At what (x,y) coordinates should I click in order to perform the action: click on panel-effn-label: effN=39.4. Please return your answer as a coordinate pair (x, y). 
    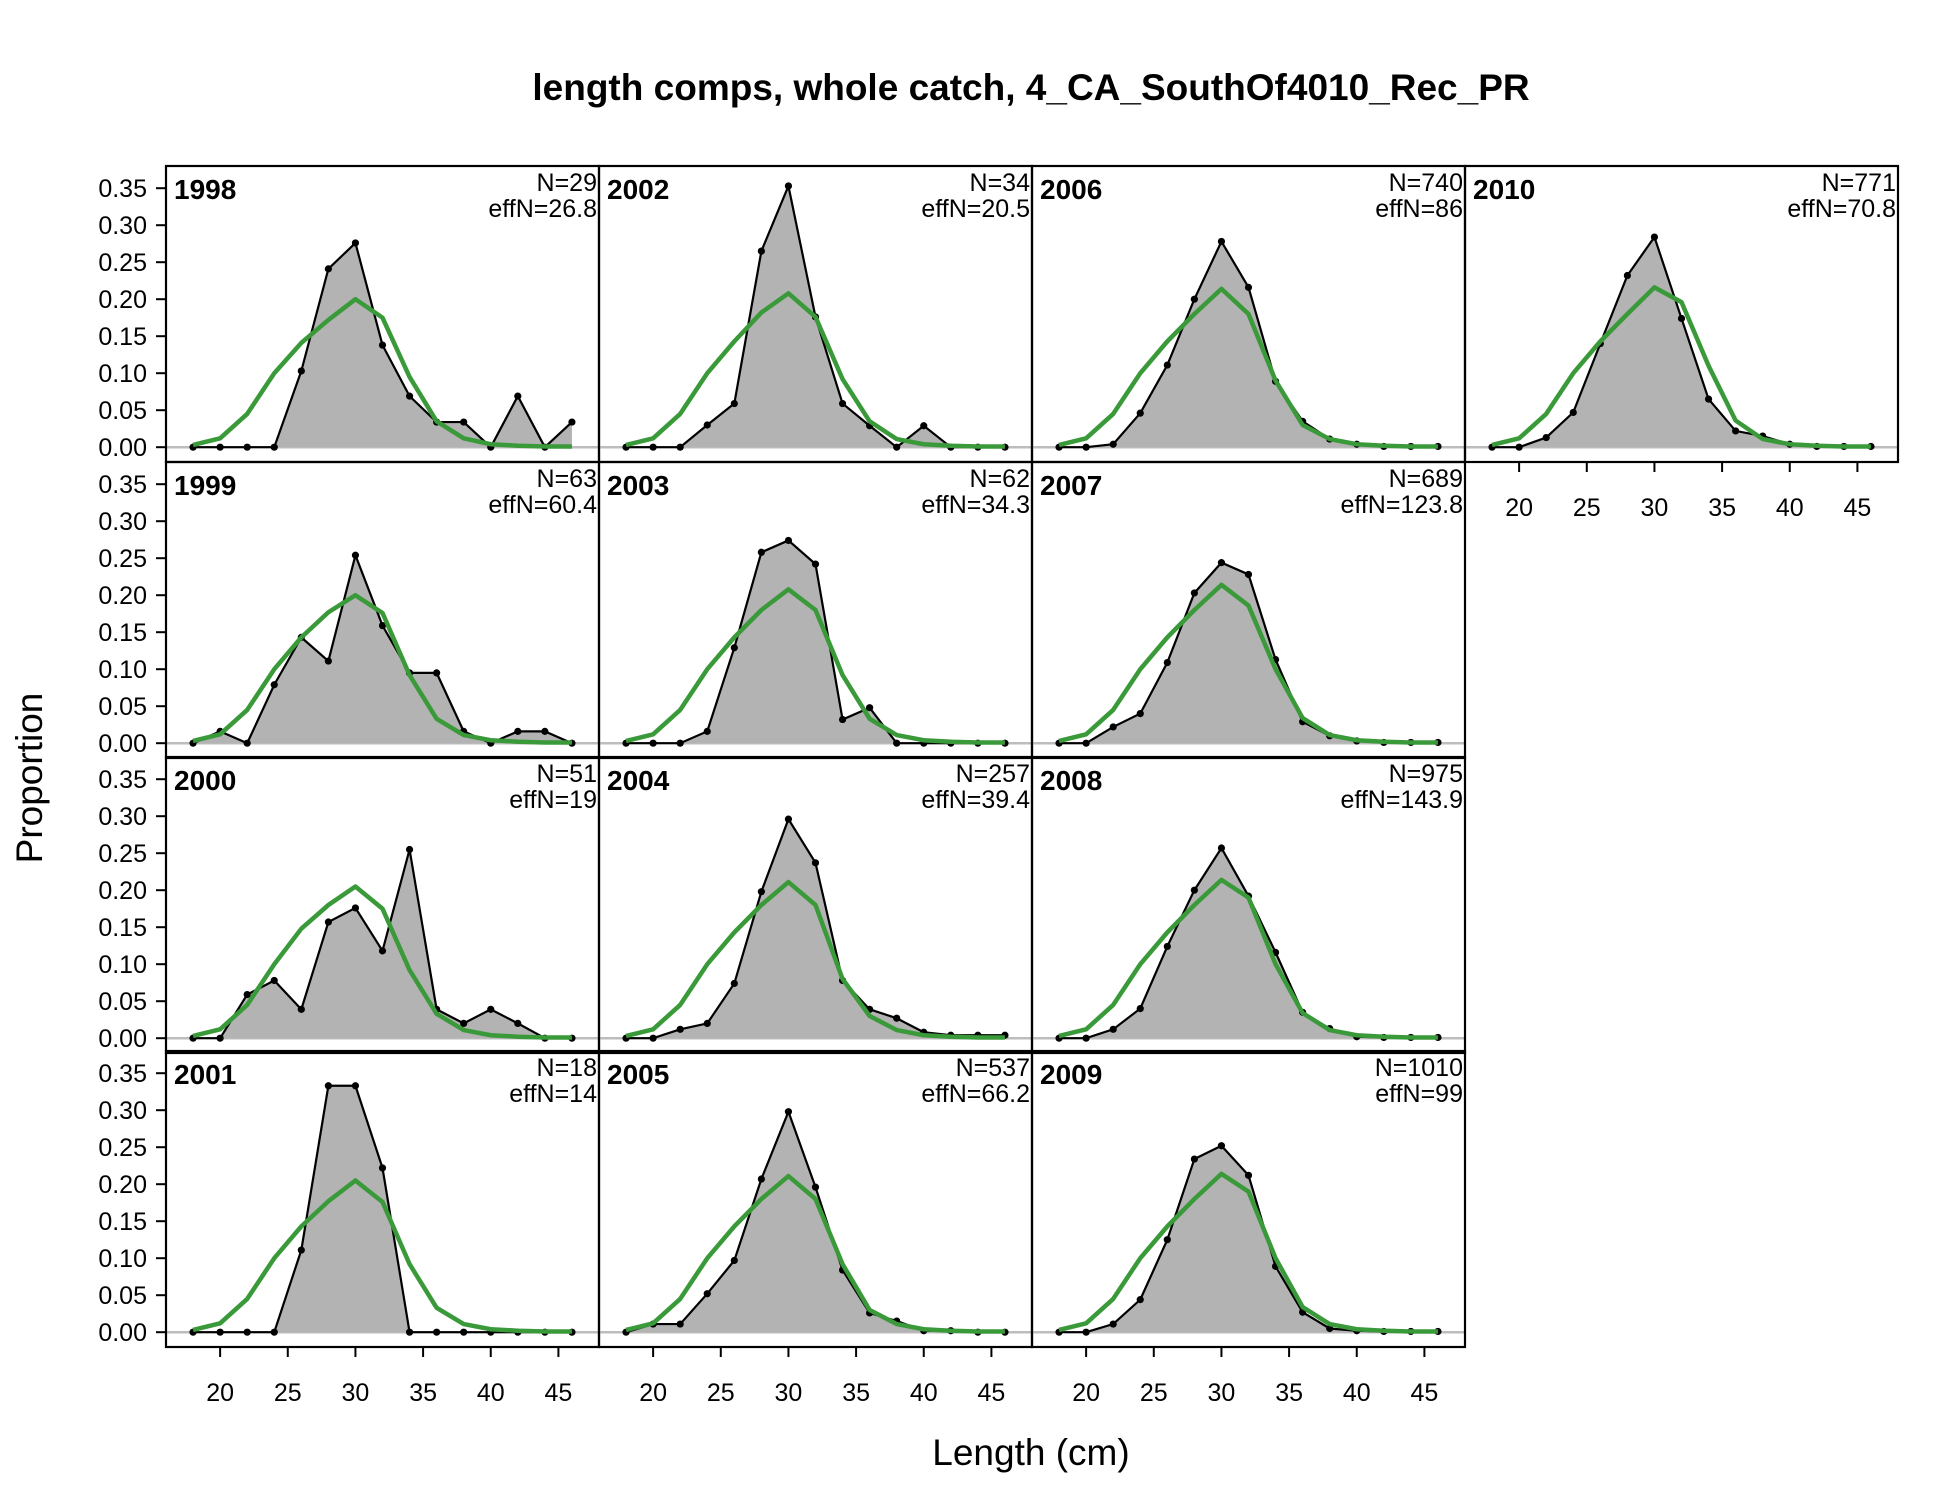
    Looking at the image, I should click on (975, 800).